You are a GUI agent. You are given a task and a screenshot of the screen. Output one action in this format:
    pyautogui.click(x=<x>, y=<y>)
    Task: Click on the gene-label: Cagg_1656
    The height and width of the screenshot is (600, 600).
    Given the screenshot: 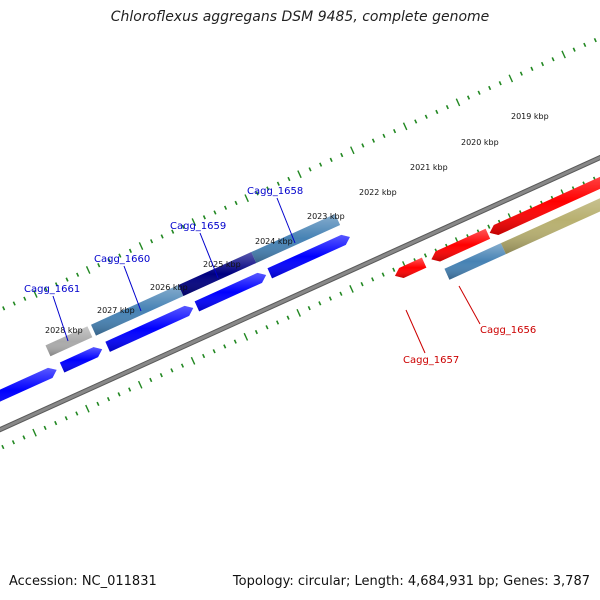 What is the action you would take?
    pyautogui.click(x=508, y=330)
    